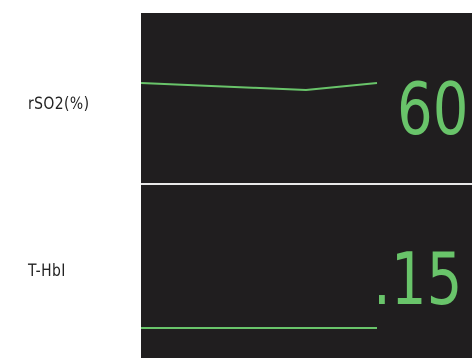  What do you see at coordinates (433, 109) in the screenshot?
I see `rso2-value: 60` at bounding box center [433, 109].